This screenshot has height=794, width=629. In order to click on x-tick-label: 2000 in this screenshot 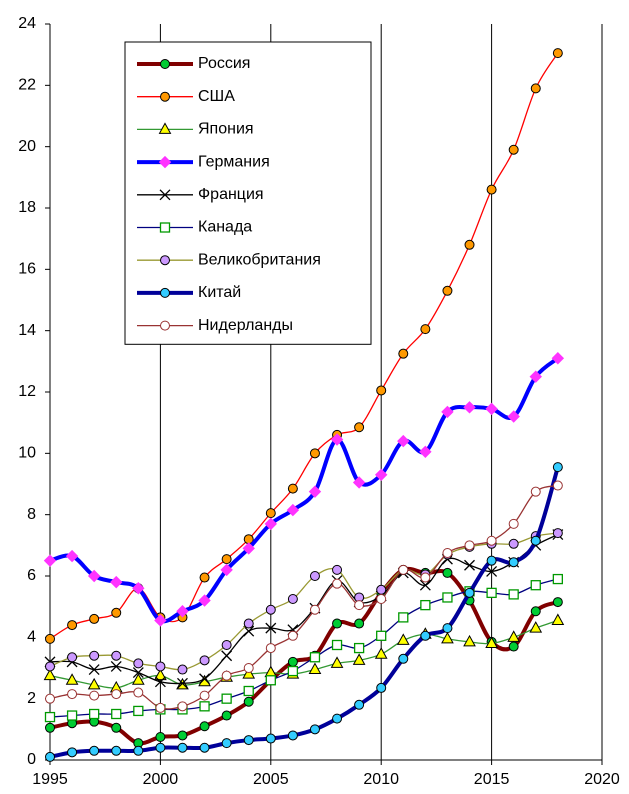, I will do `click(161, 779)`.